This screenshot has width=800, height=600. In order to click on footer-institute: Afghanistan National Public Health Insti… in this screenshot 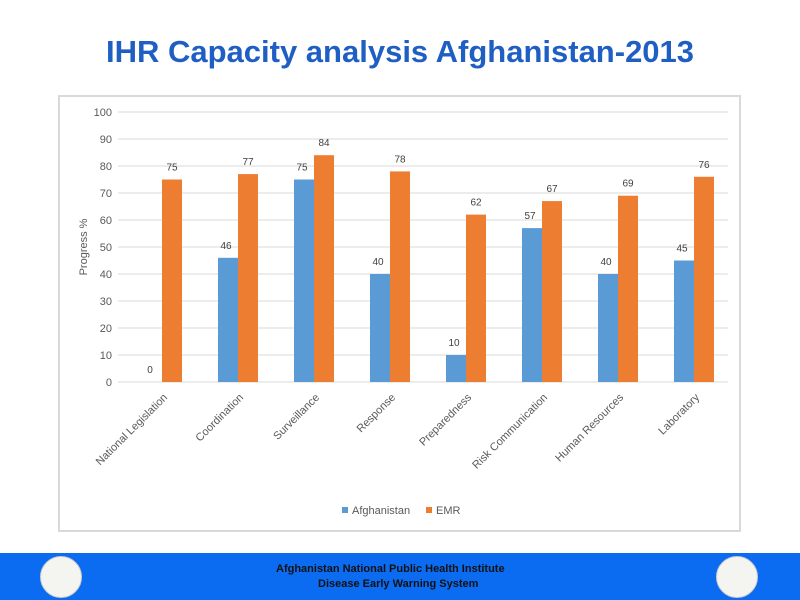, I will do `click(390, 569)`.